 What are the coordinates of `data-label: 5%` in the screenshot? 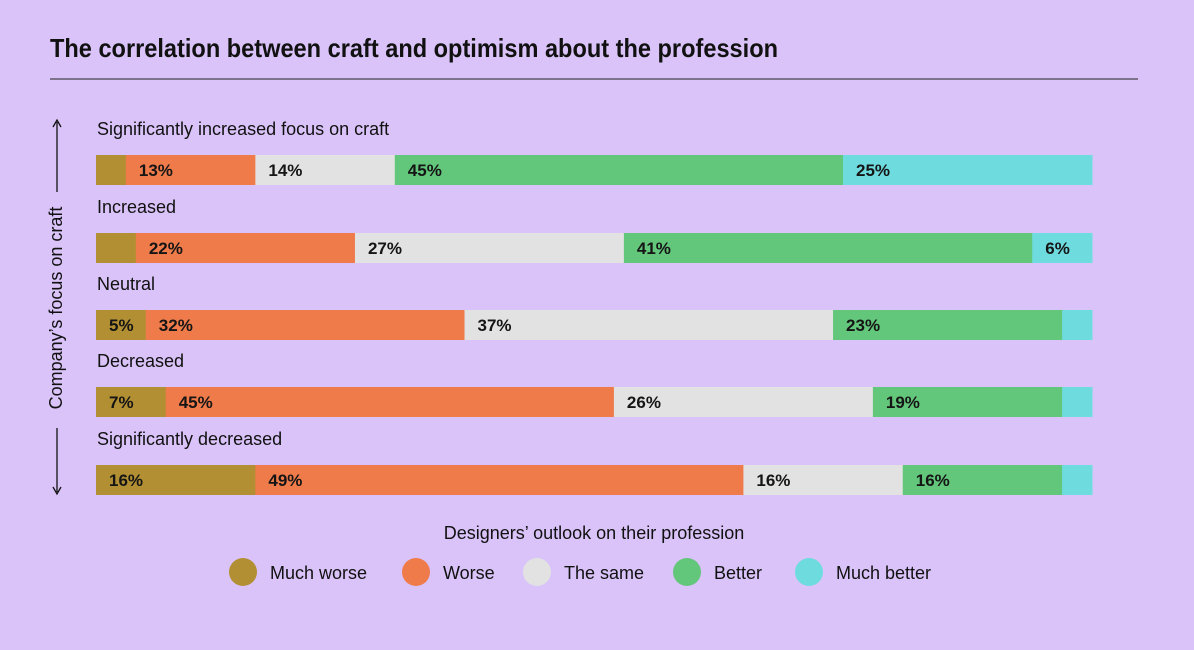 It's located at (121, 325).